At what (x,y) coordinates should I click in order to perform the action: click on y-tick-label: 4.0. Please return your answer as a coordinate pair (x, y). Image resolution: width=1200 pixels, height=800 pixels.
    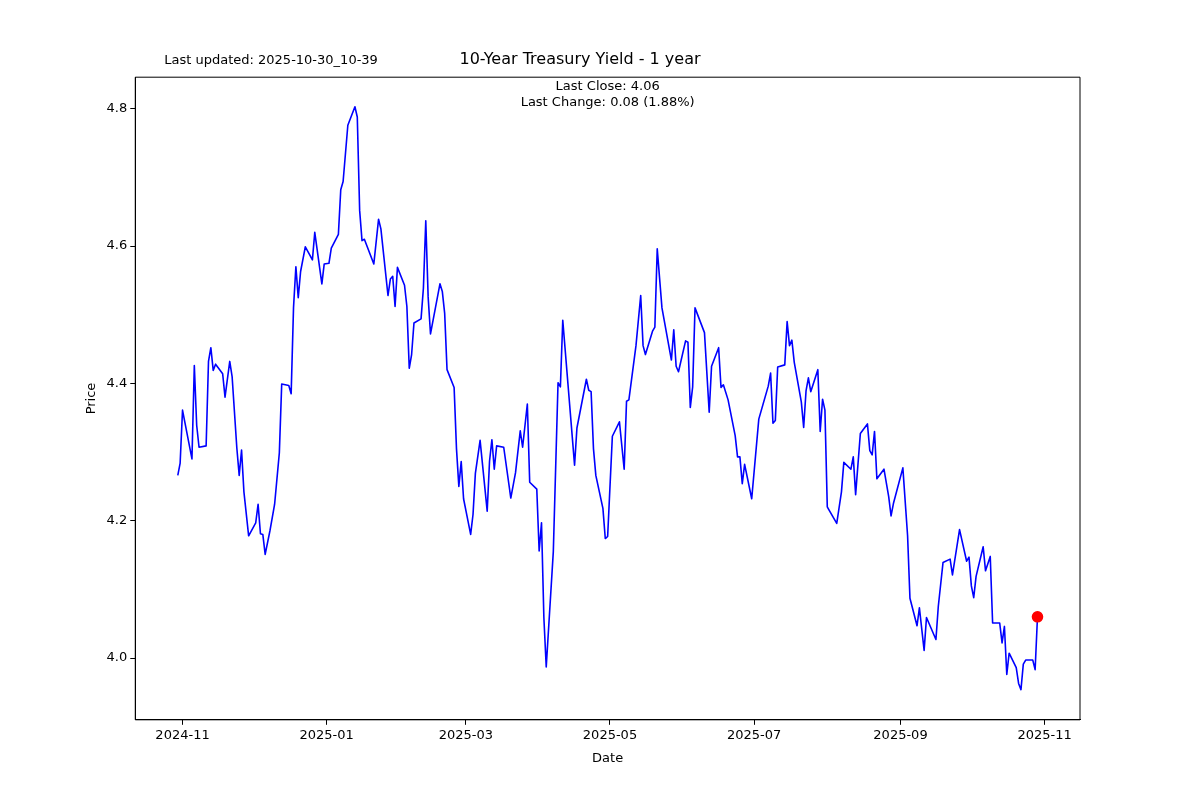
    Looking at the image, I should click on (117, 657).